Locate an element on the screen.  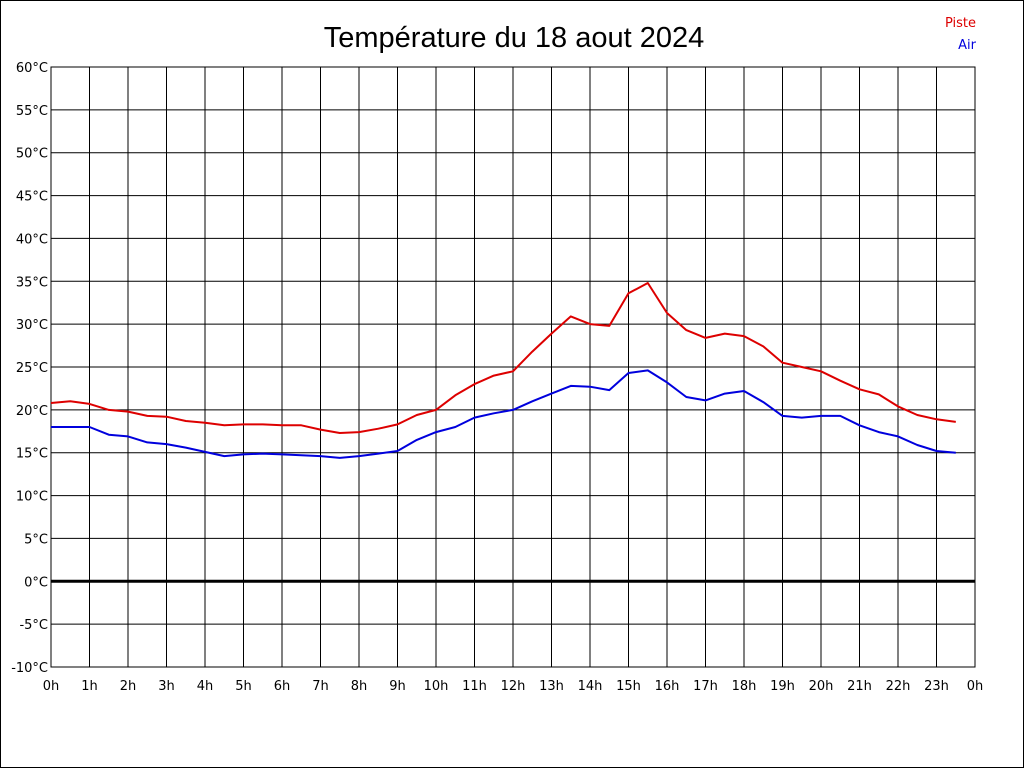
series-line-air is located at coordinates (503, 414).